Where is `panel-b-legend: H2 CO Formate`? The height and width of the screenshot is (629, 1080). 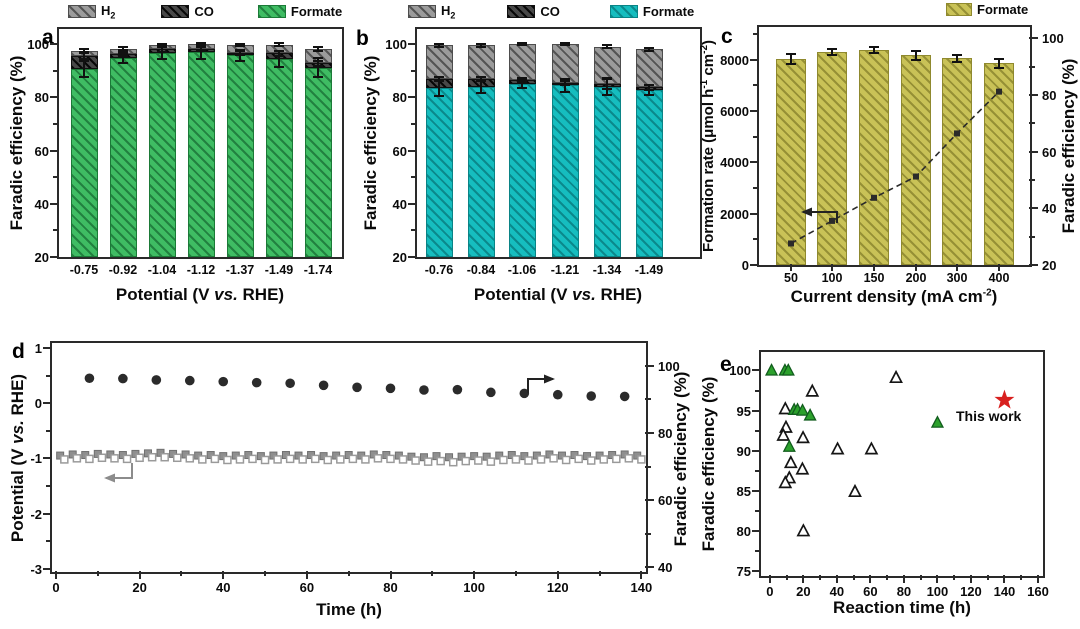
panel-b-legend: H2 CO Formate is located at coordinates (551, 12).